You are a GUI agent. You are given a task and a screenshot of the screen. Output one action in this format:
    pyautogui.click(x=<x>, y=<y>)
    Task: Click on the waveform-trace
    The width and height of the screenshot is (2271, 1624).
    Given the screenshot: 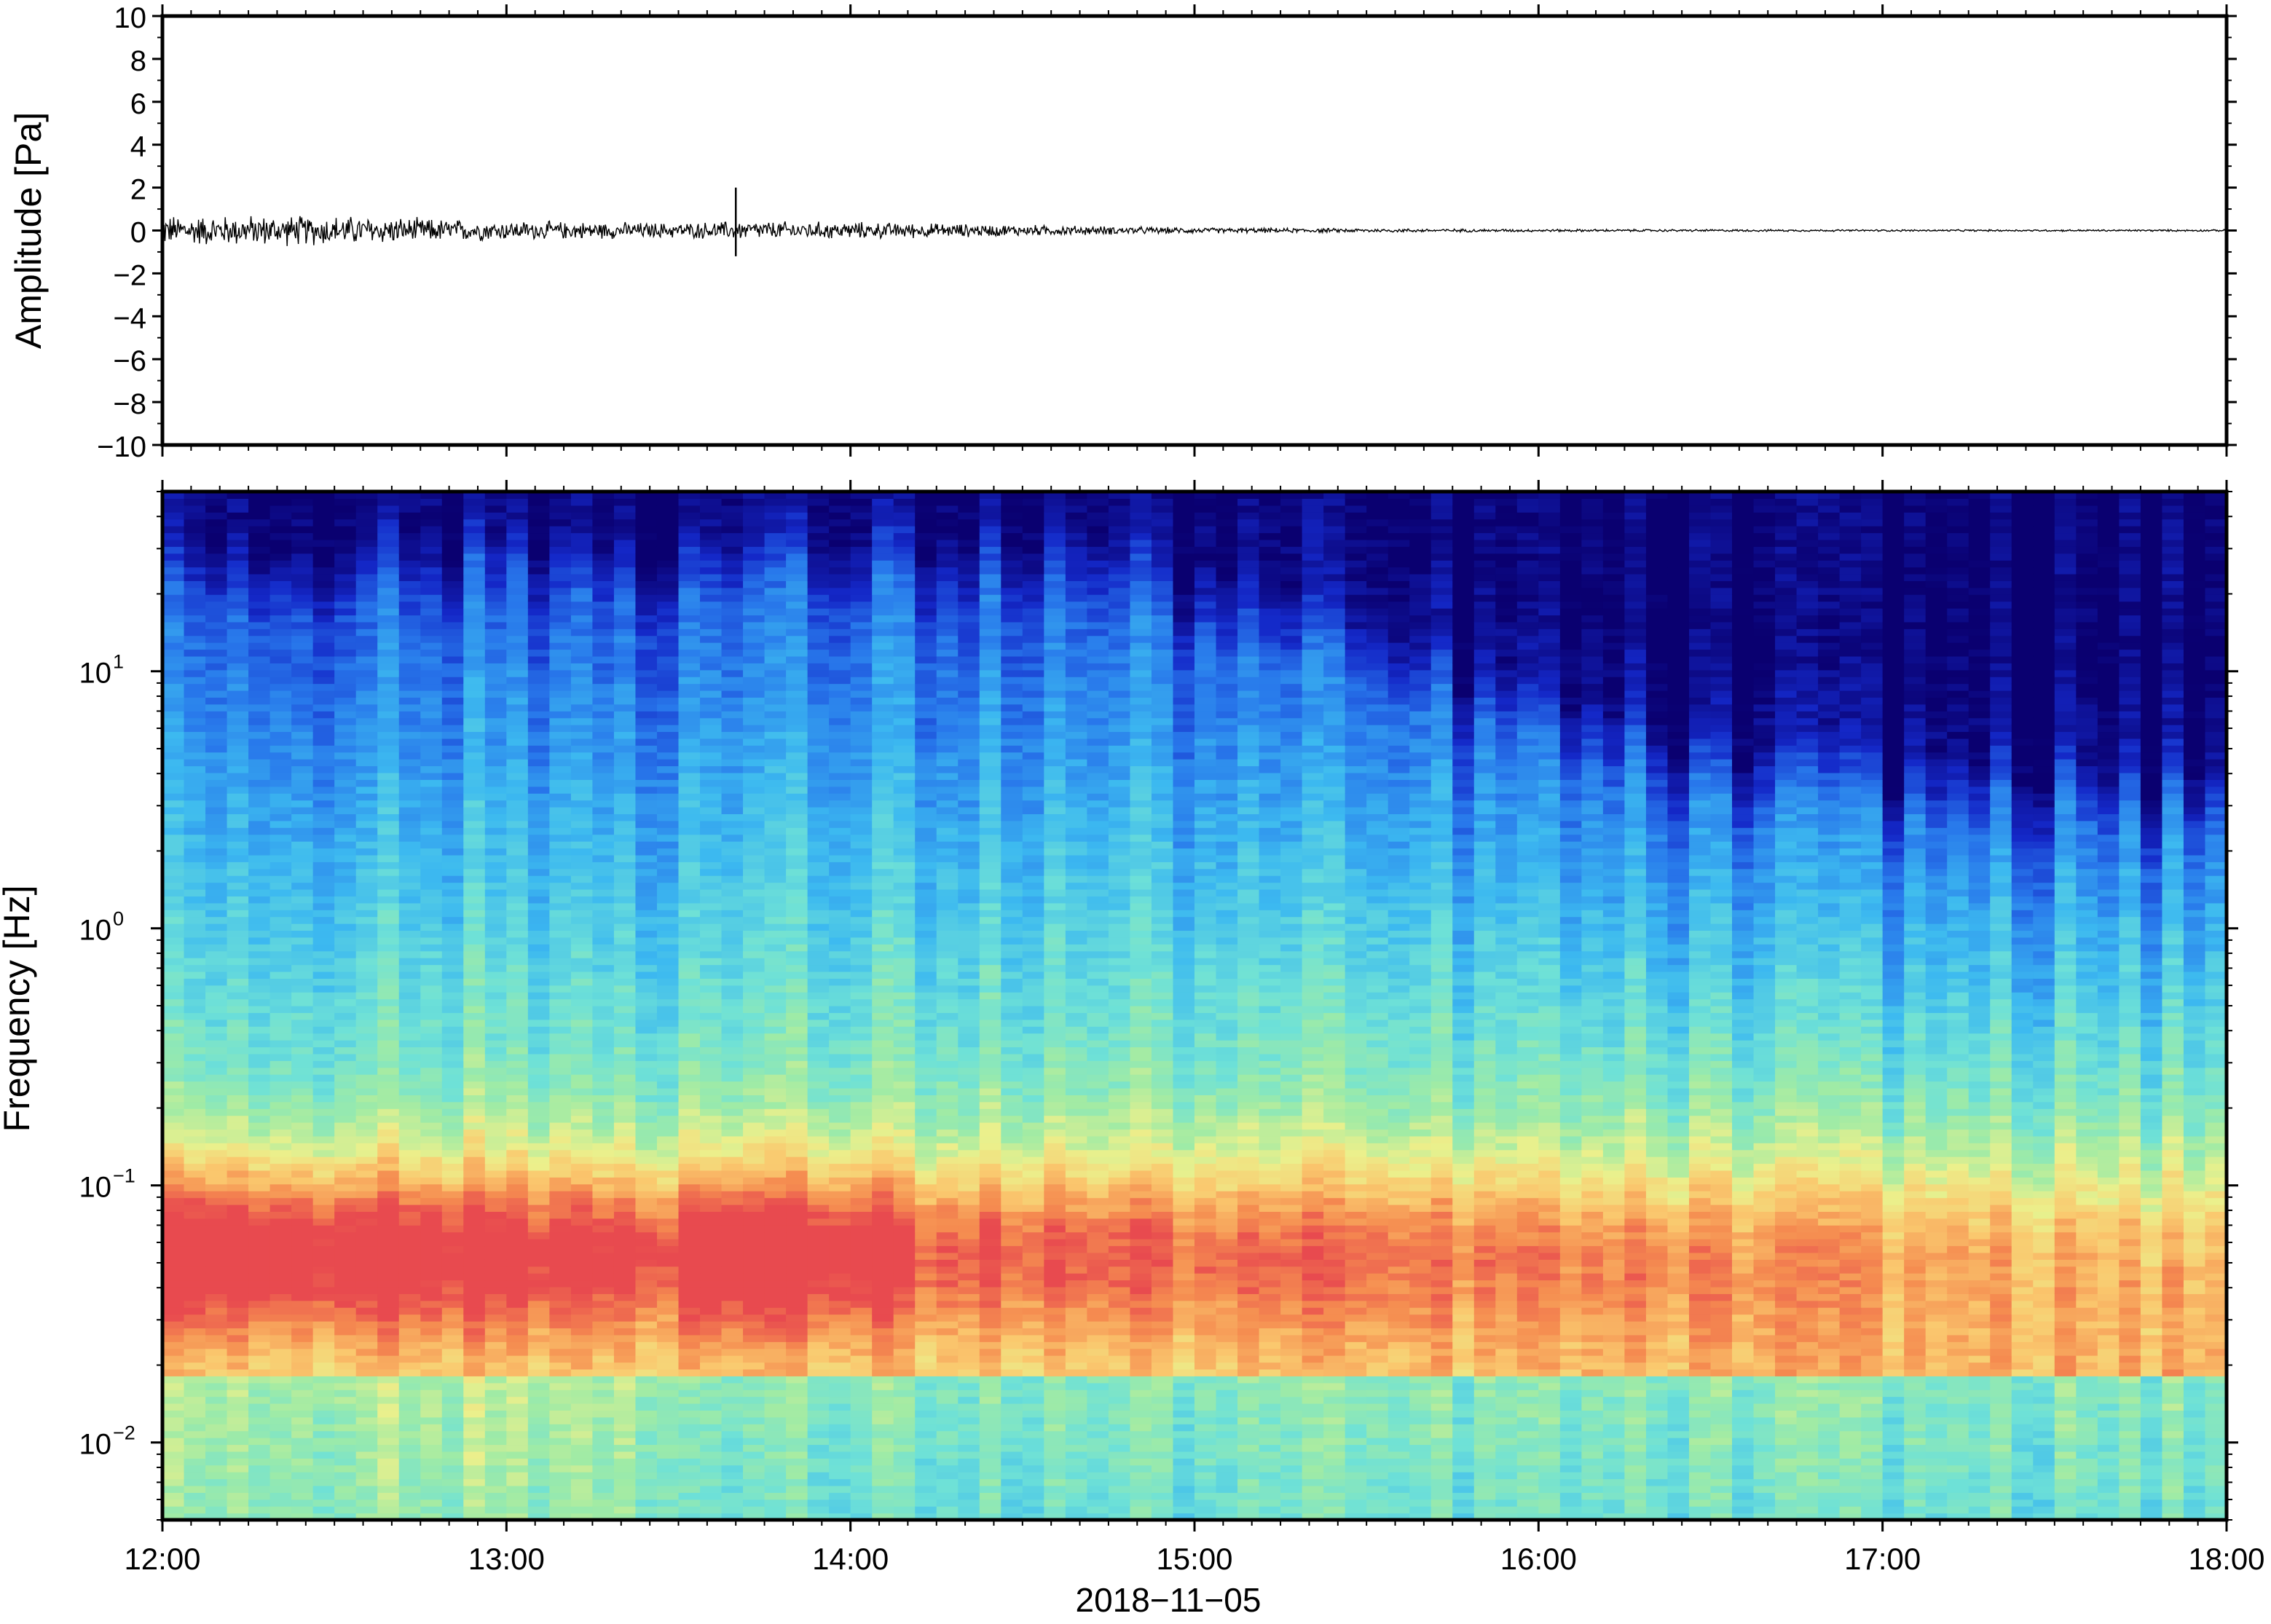 What is the action you would take?
    pyautogui.click(x=1194, y=221)
    